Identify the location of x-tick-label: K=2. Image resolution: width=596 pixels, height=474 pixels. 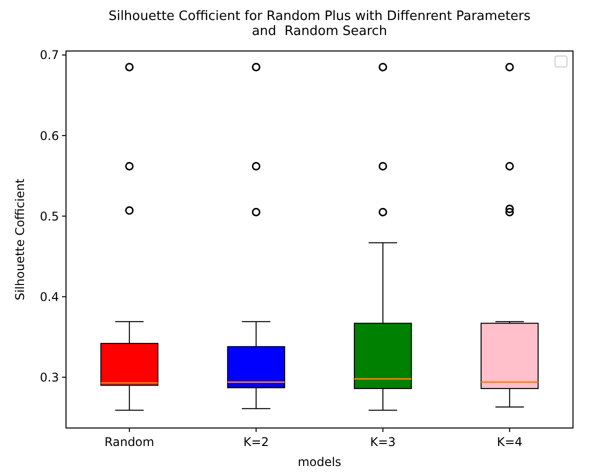
(256, 442).